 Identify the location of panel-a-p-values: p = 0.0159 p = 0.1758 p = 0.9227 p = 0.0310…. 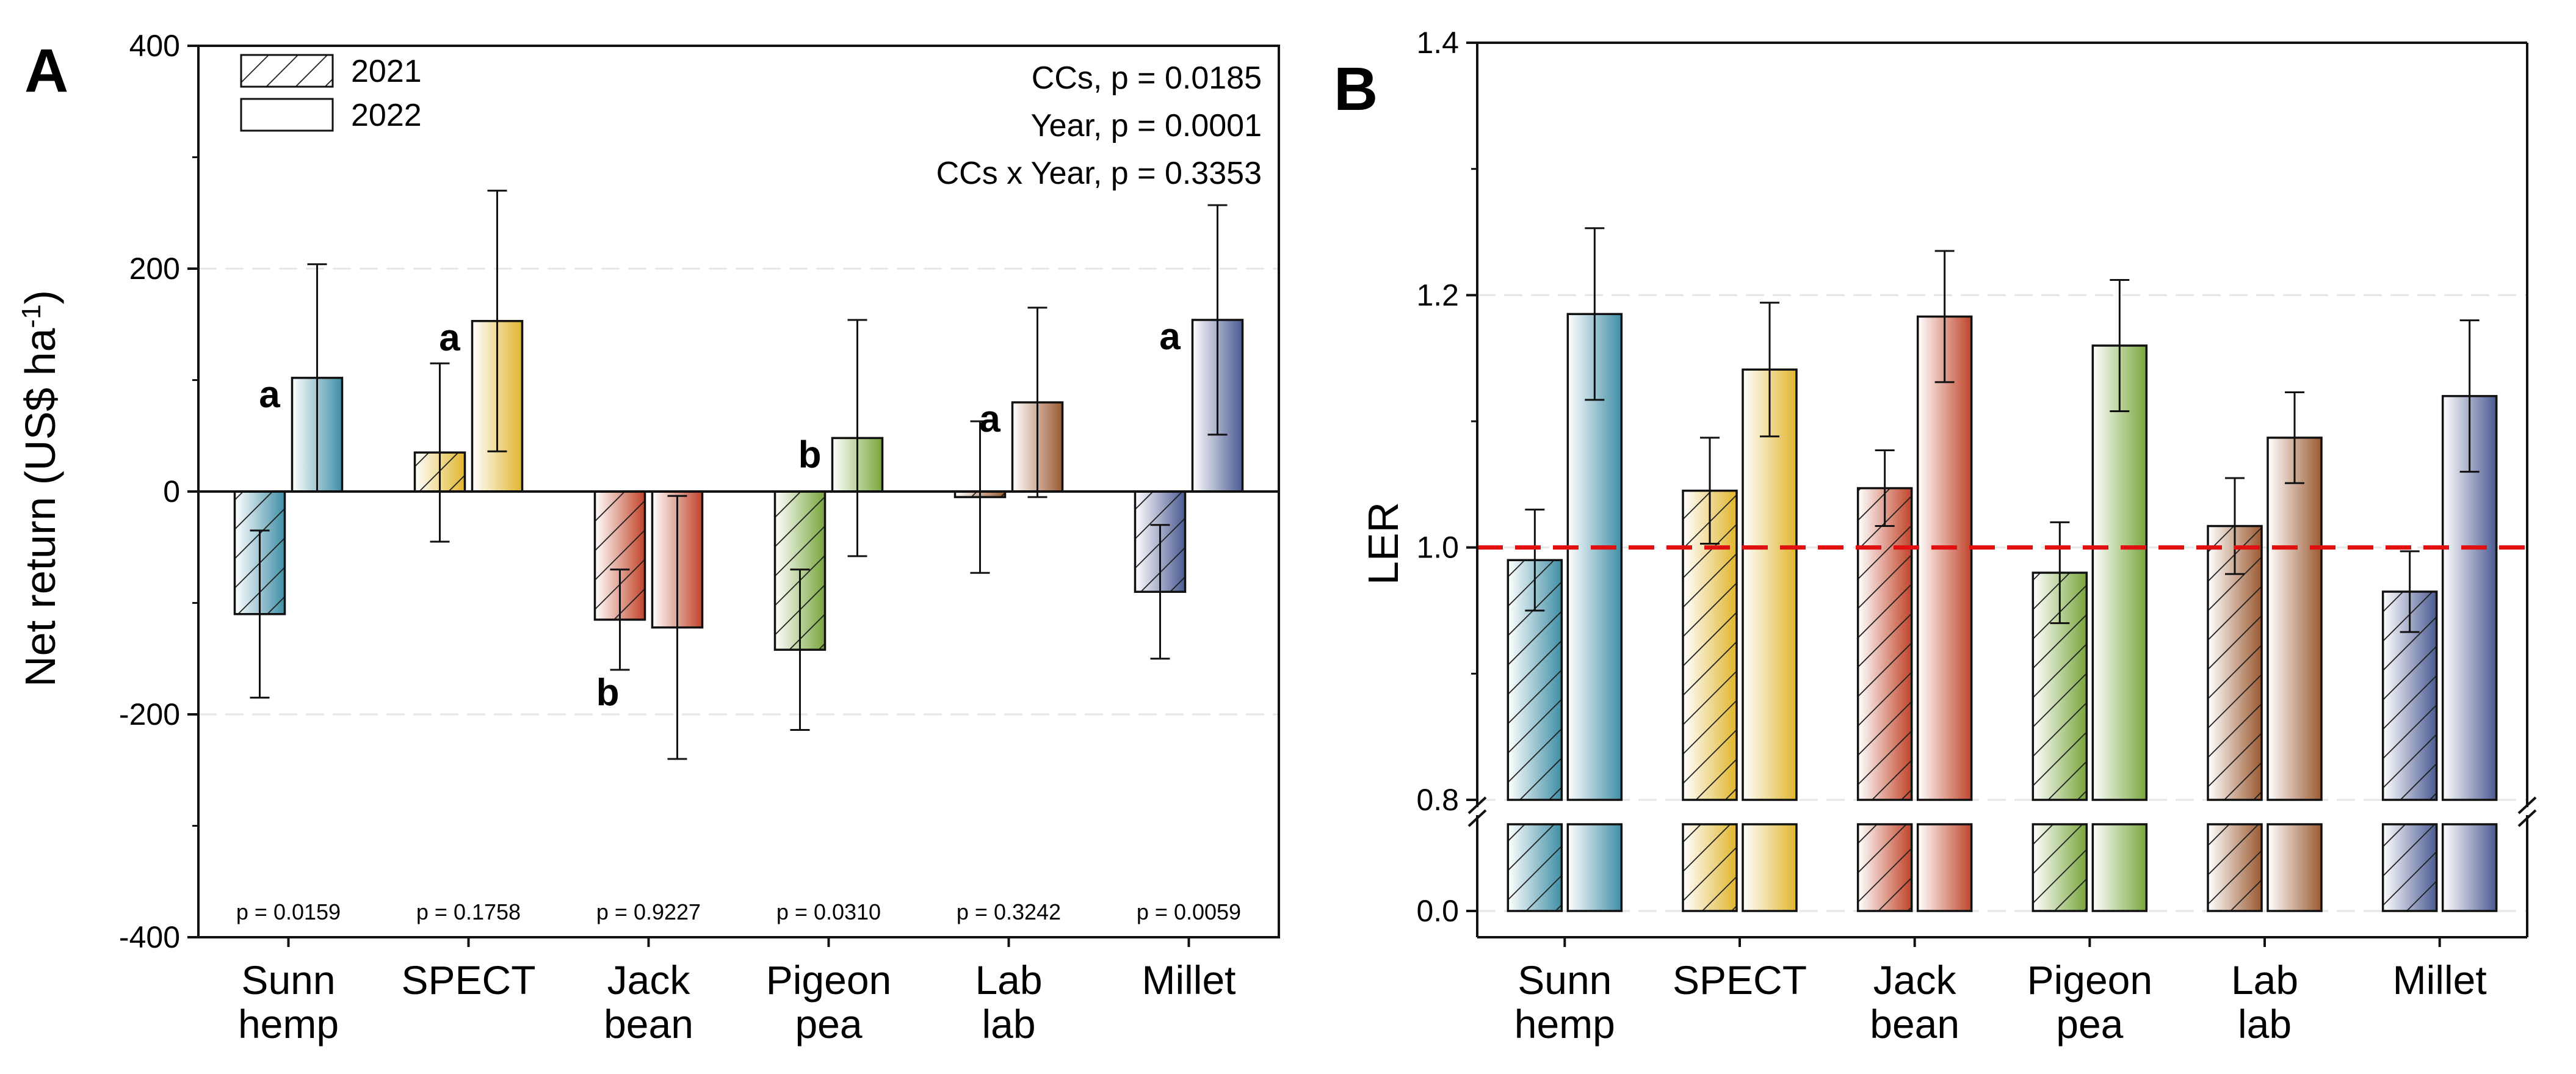
(738, 911).